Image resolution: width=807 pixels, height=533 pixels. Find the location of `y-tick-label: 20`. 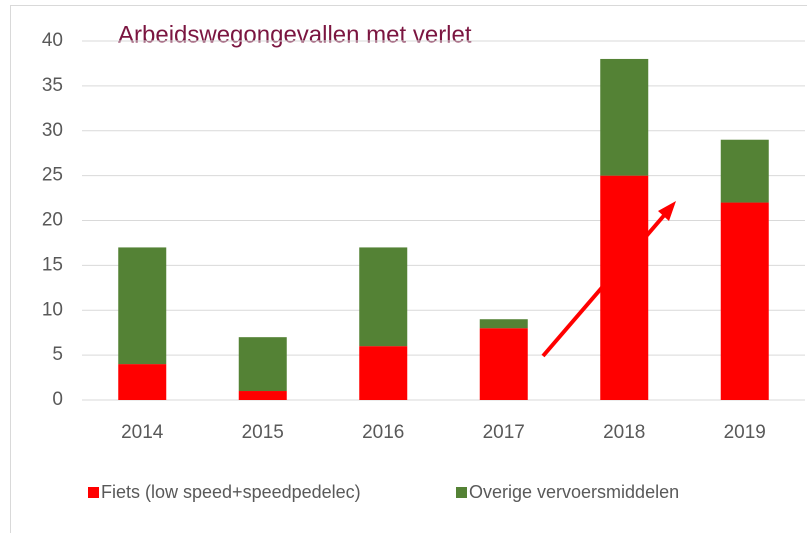

y-tick-label: 20 is located at coordinates (52, 220).